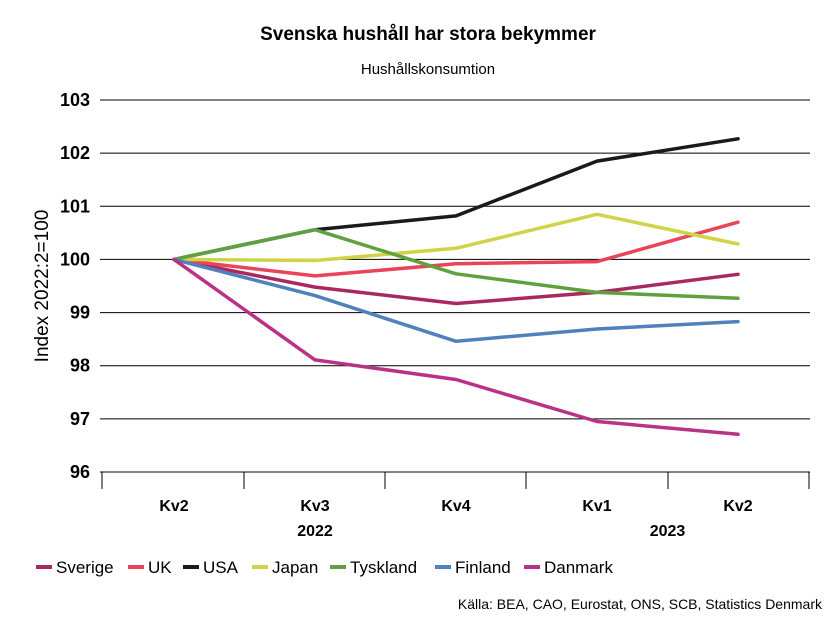 The height and width of the screenshot is (623, 836). I want to click on y-tick-label: 101, so click(75, 206).